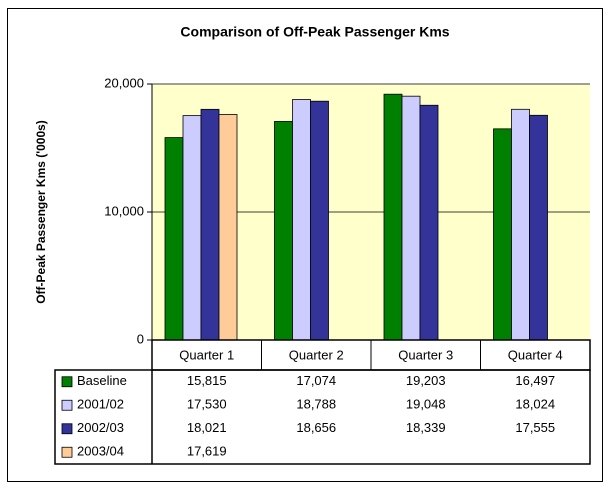  What do you see at coordinates (426, 404) in the screenshot?
I see `data-table-value: 19,048` at bounding box center [426, 404].